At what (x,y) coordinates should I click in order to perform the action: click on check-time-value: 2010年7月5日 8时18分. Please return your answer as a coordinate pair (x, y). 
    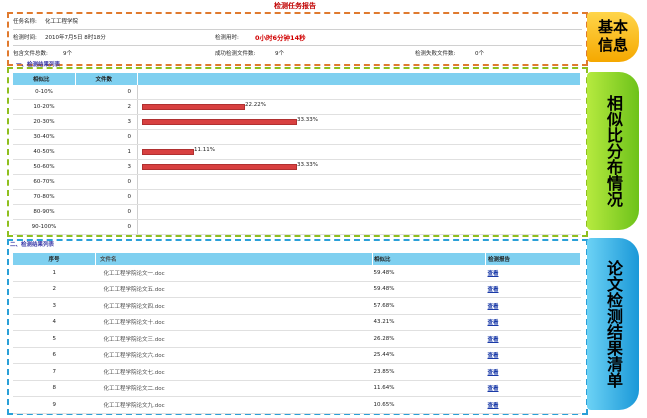
    Looking at the image, I should click on (75, 38).